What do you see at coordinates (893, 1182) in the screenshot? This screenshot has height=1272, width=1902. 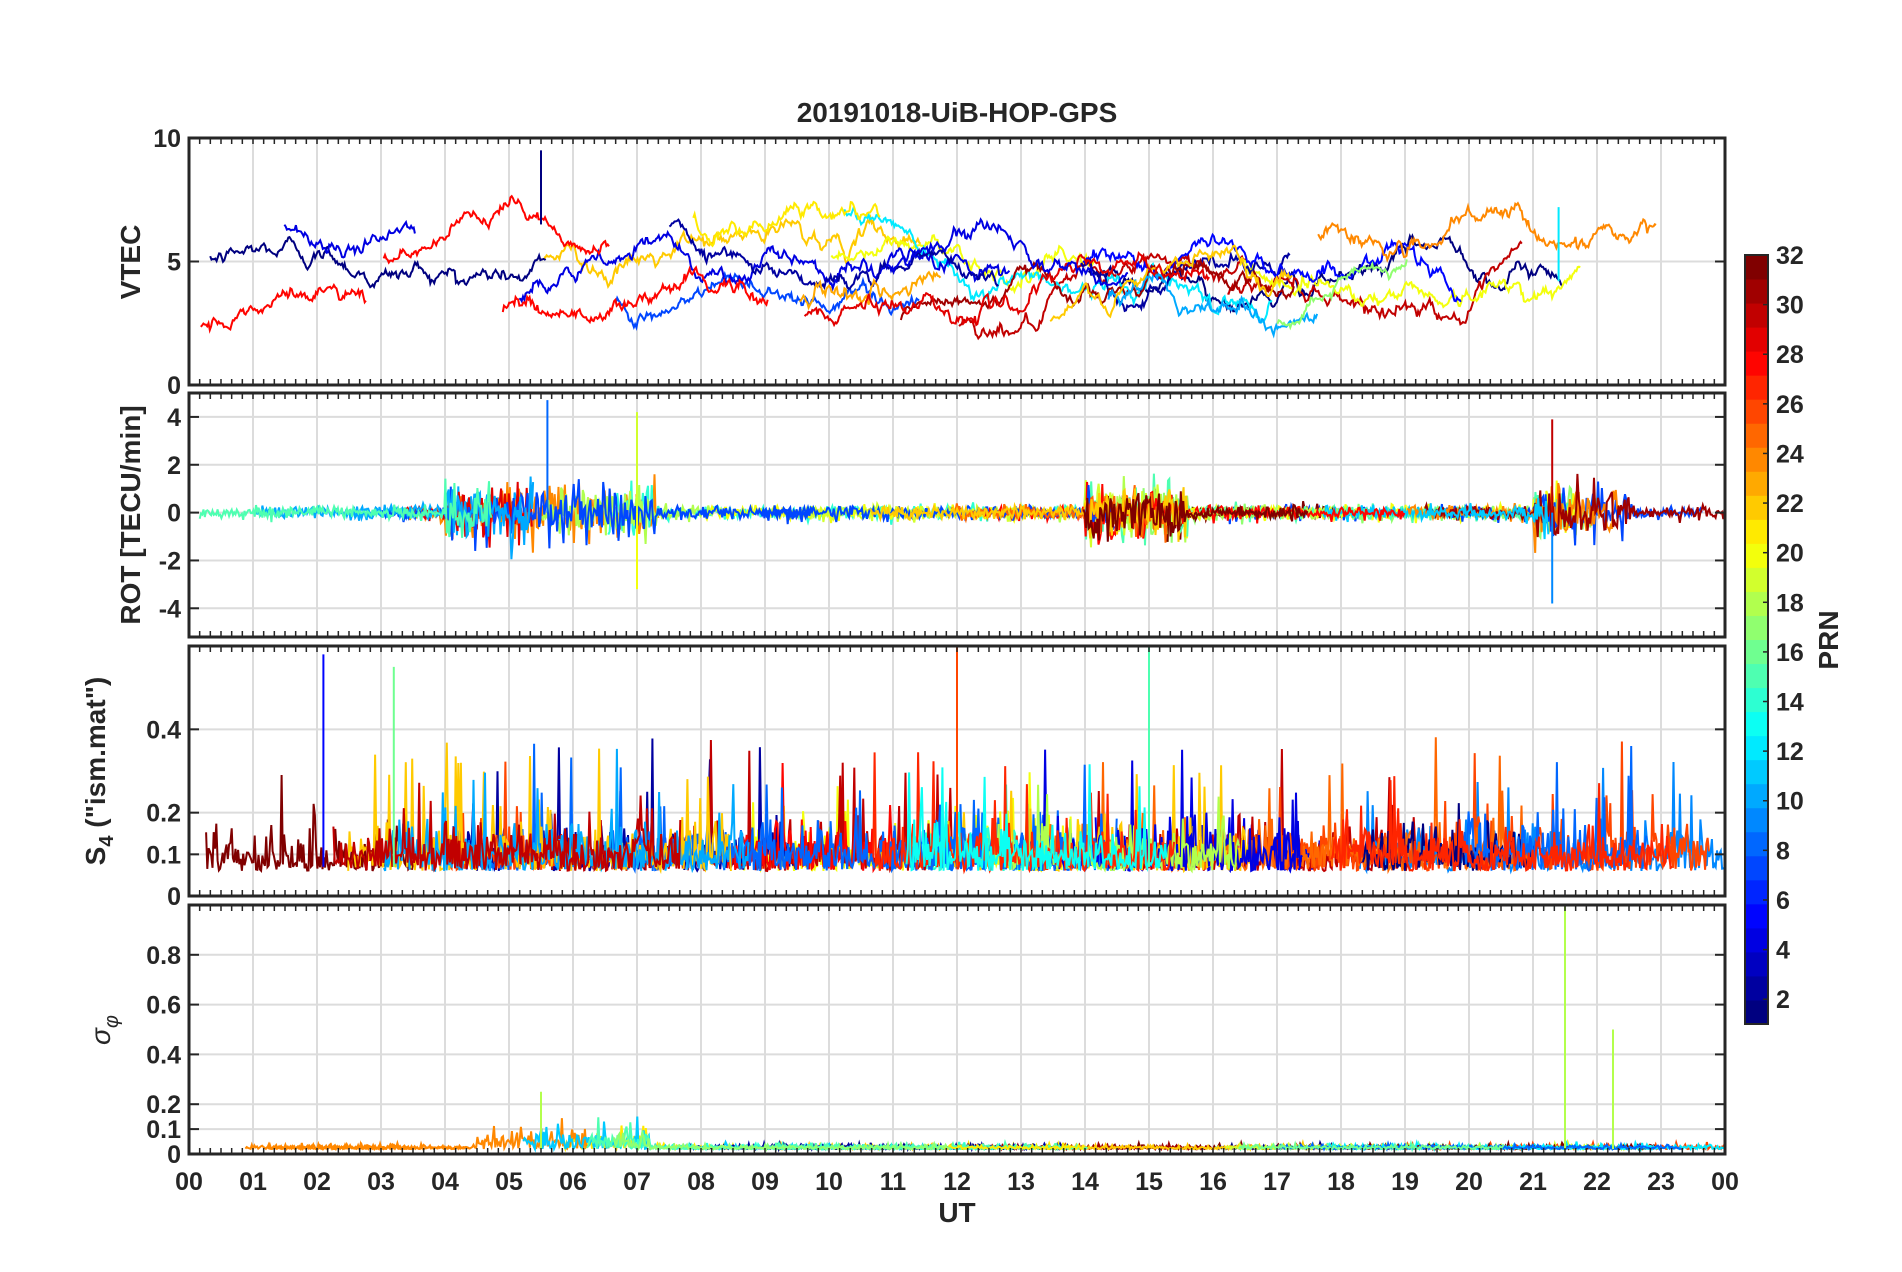 I see `x-tick-label: 11` at bounding box center [893, 1182].